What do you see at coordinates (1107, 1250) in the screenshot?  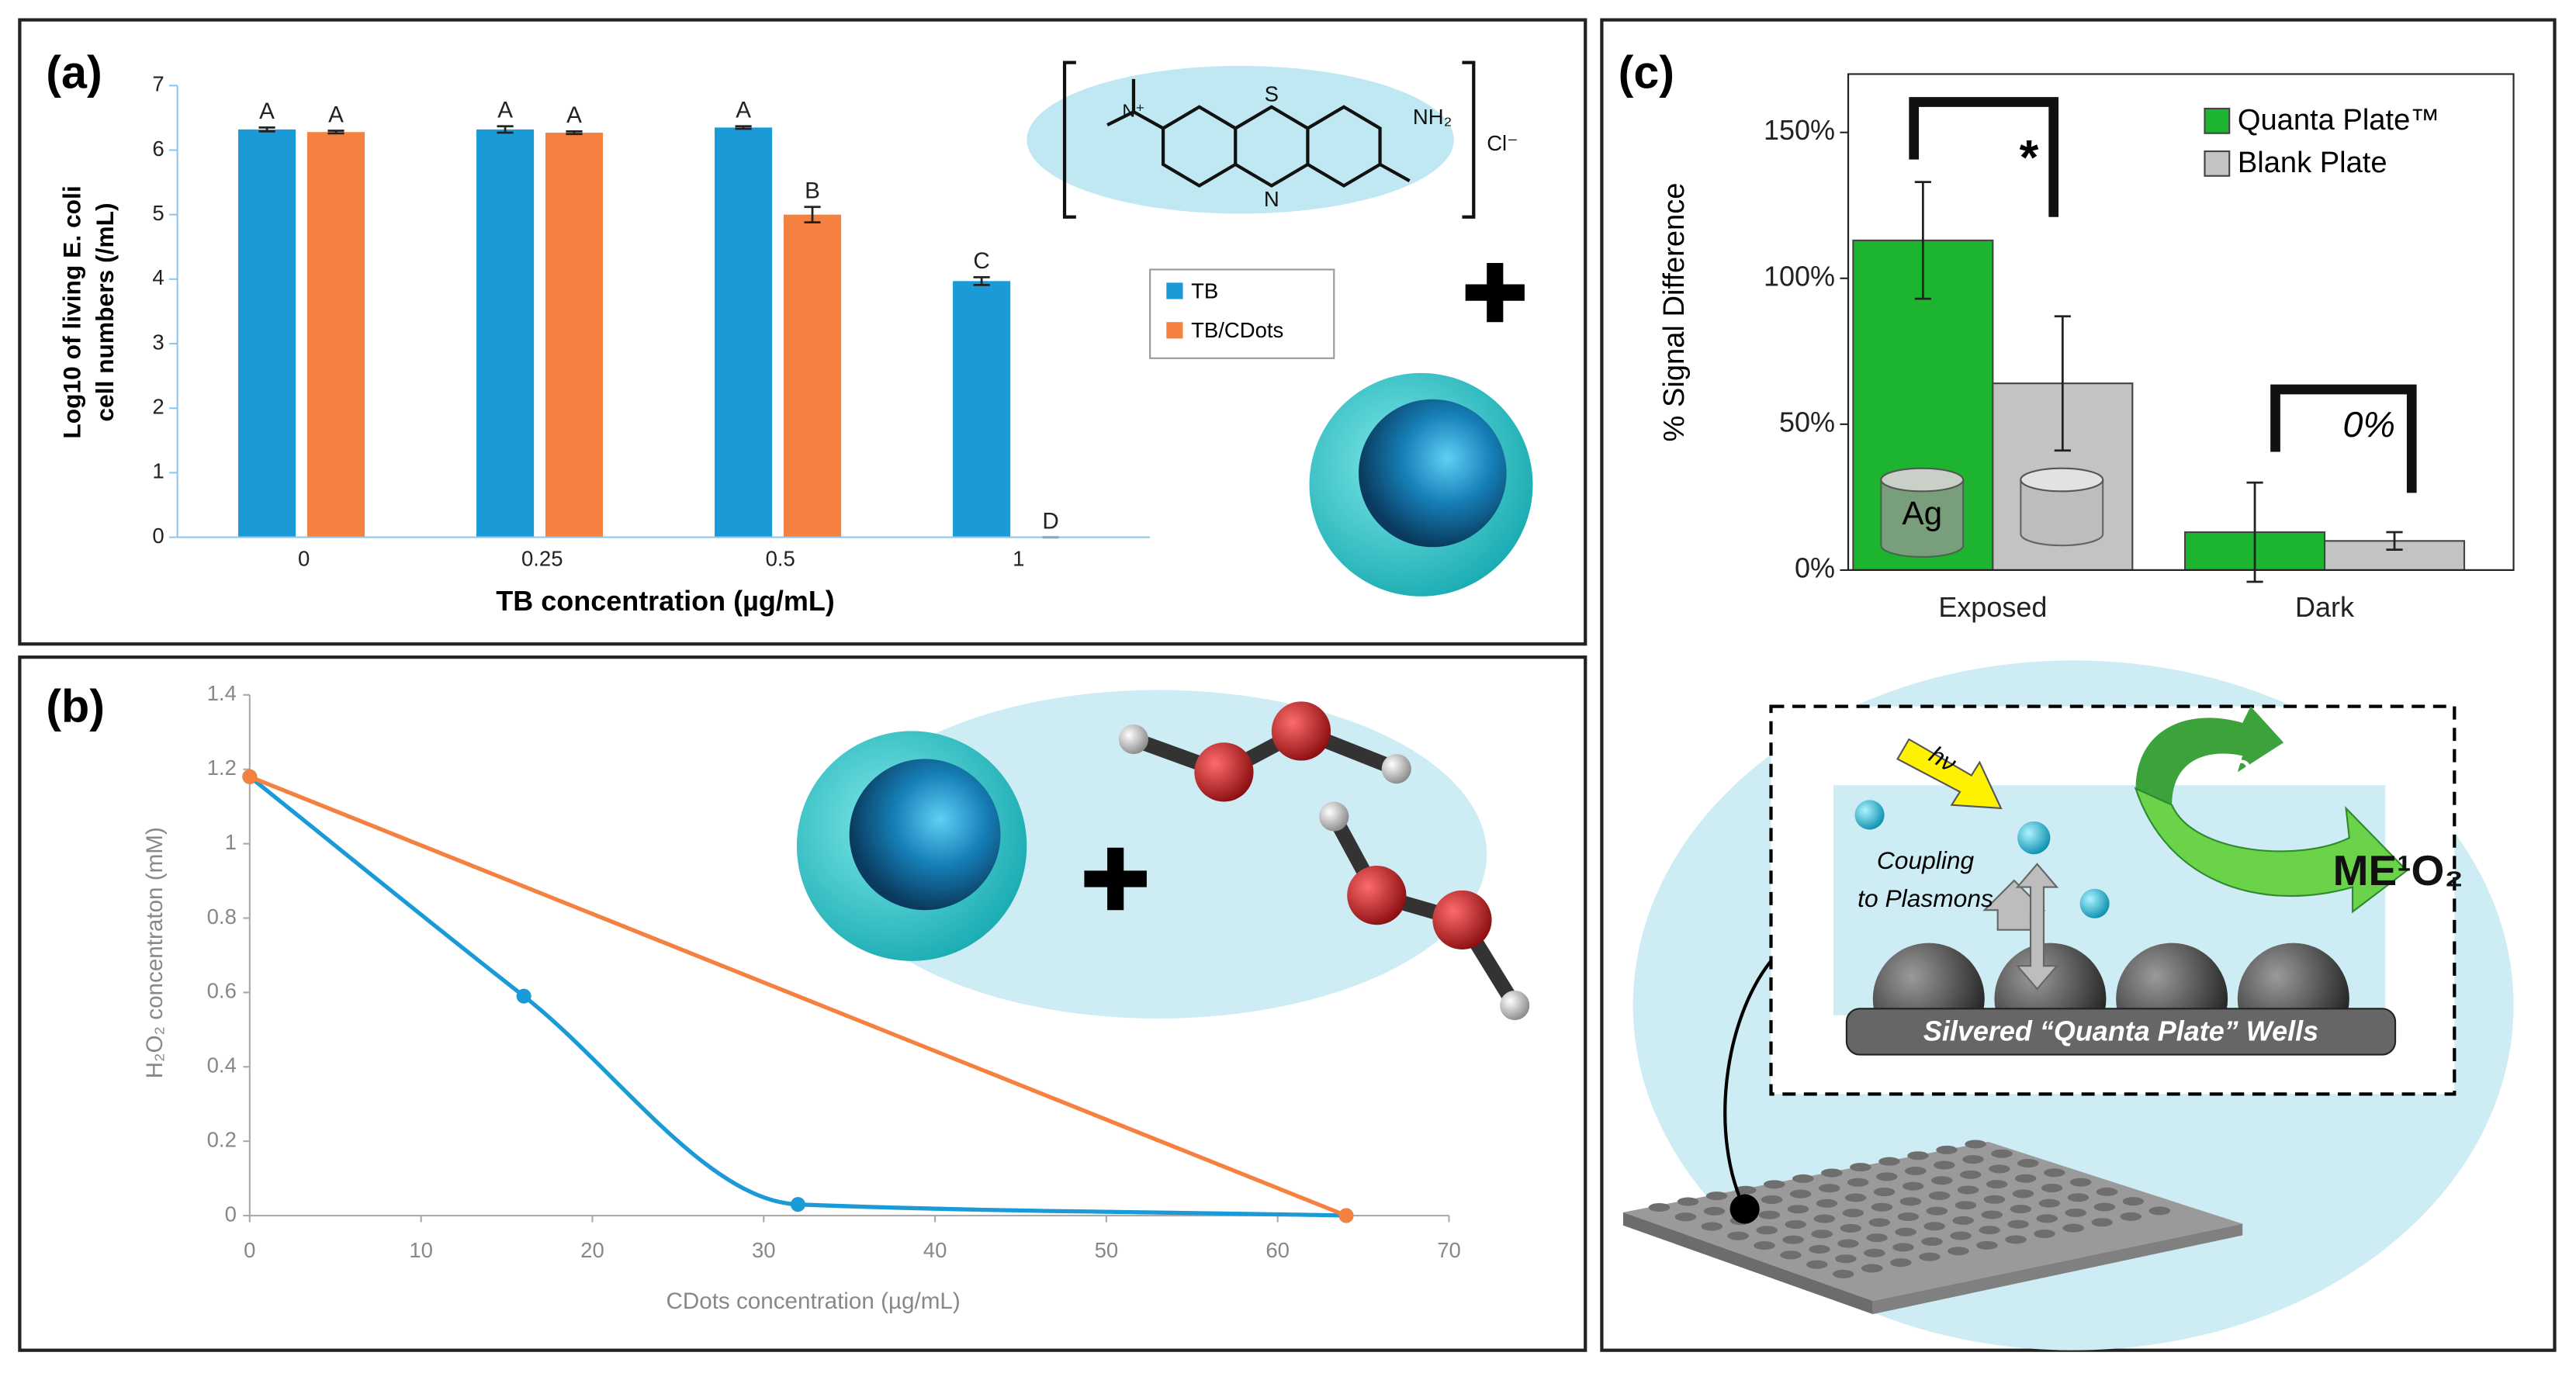 I see `x-tick-label: 50` at bounding box center [1107, 1250].